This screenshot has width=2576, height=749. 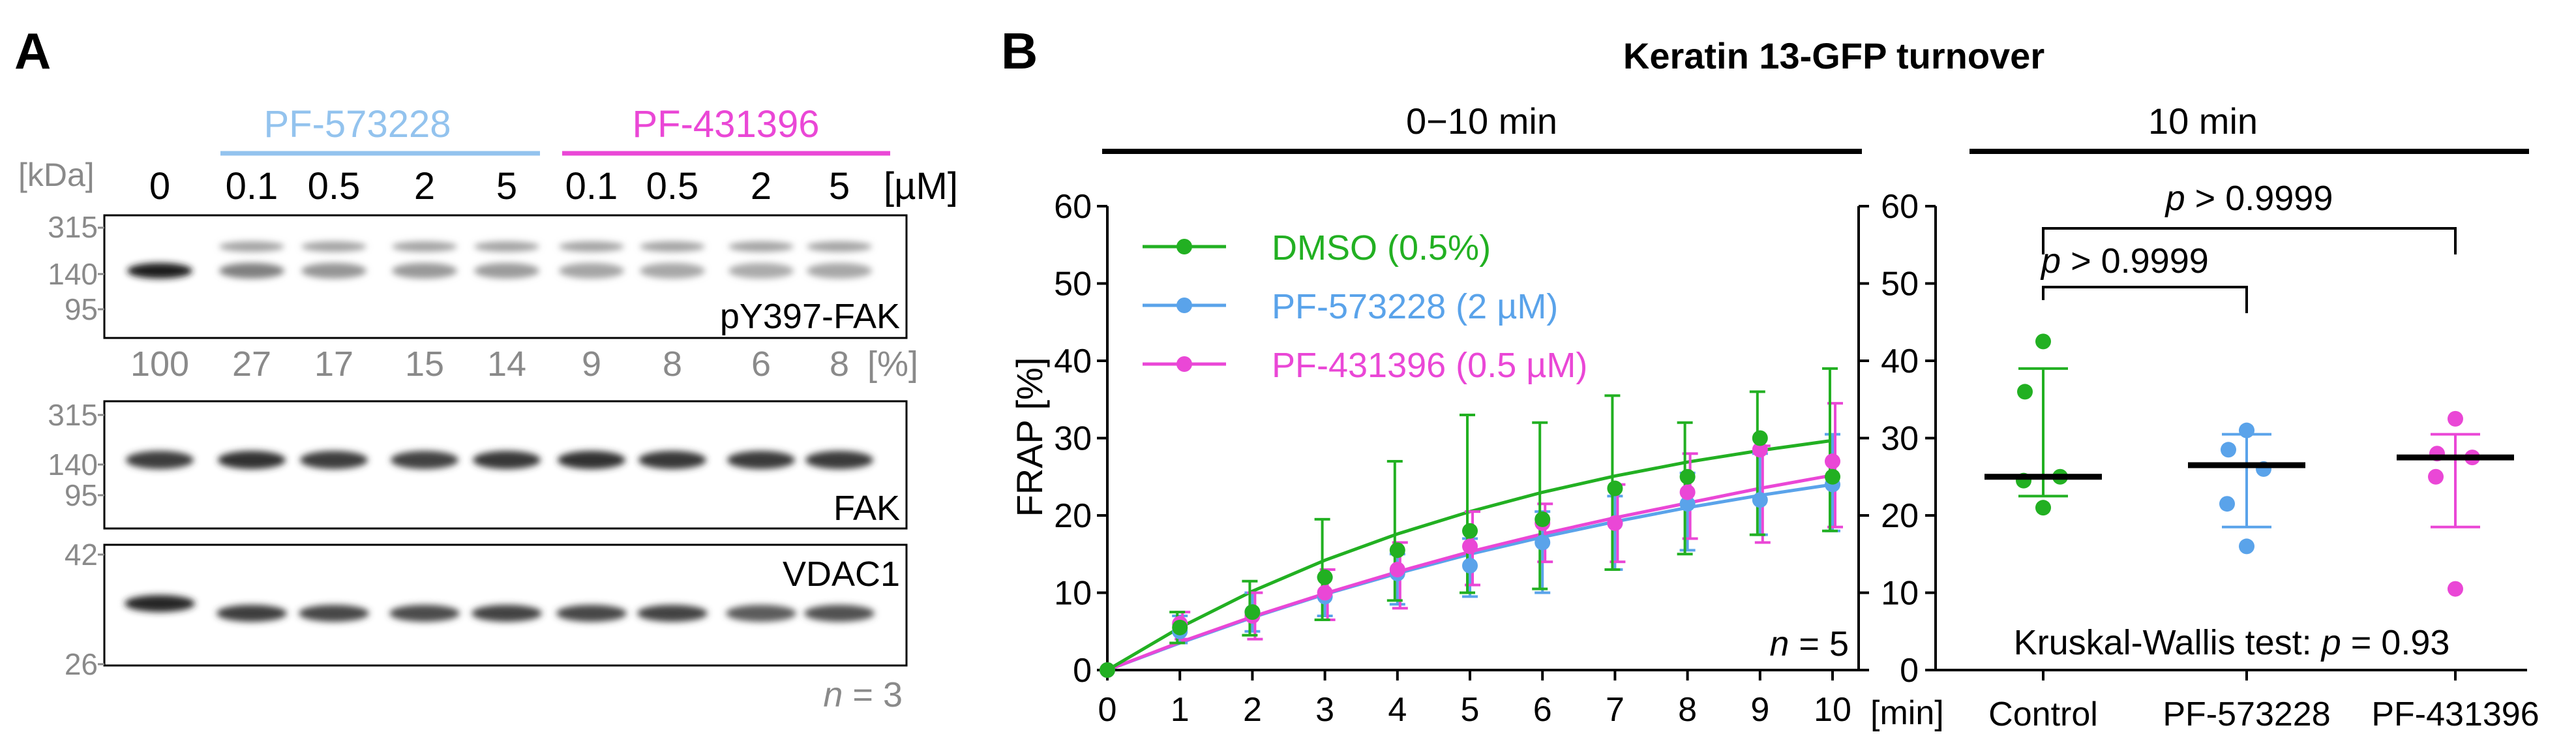 I want to click on concentration-0: 0, so click(x=159, y=186).